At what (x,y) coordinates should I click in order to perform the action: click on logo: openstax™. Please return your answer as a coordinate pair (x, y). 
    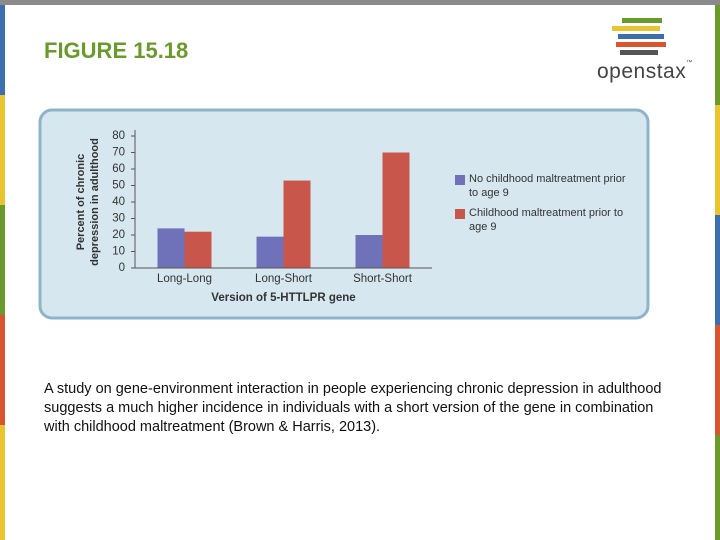
    Looking at the image, I should click on (645, 72).